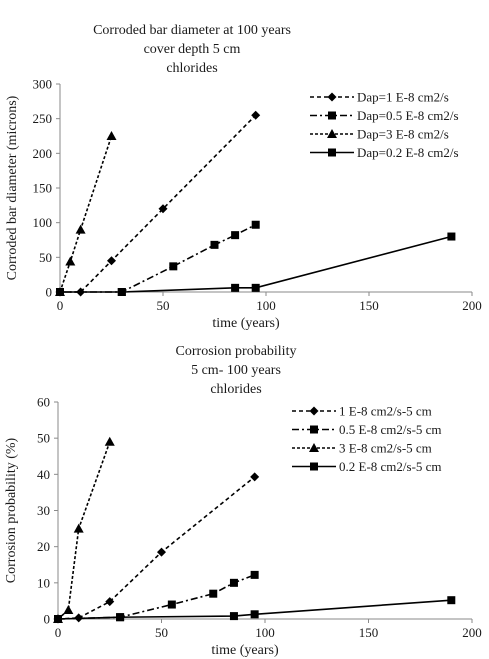  Describe the element at coordinates (246, 323) in the screenshot. I see `chart-1-x-axis-title: time (years)` at that location.